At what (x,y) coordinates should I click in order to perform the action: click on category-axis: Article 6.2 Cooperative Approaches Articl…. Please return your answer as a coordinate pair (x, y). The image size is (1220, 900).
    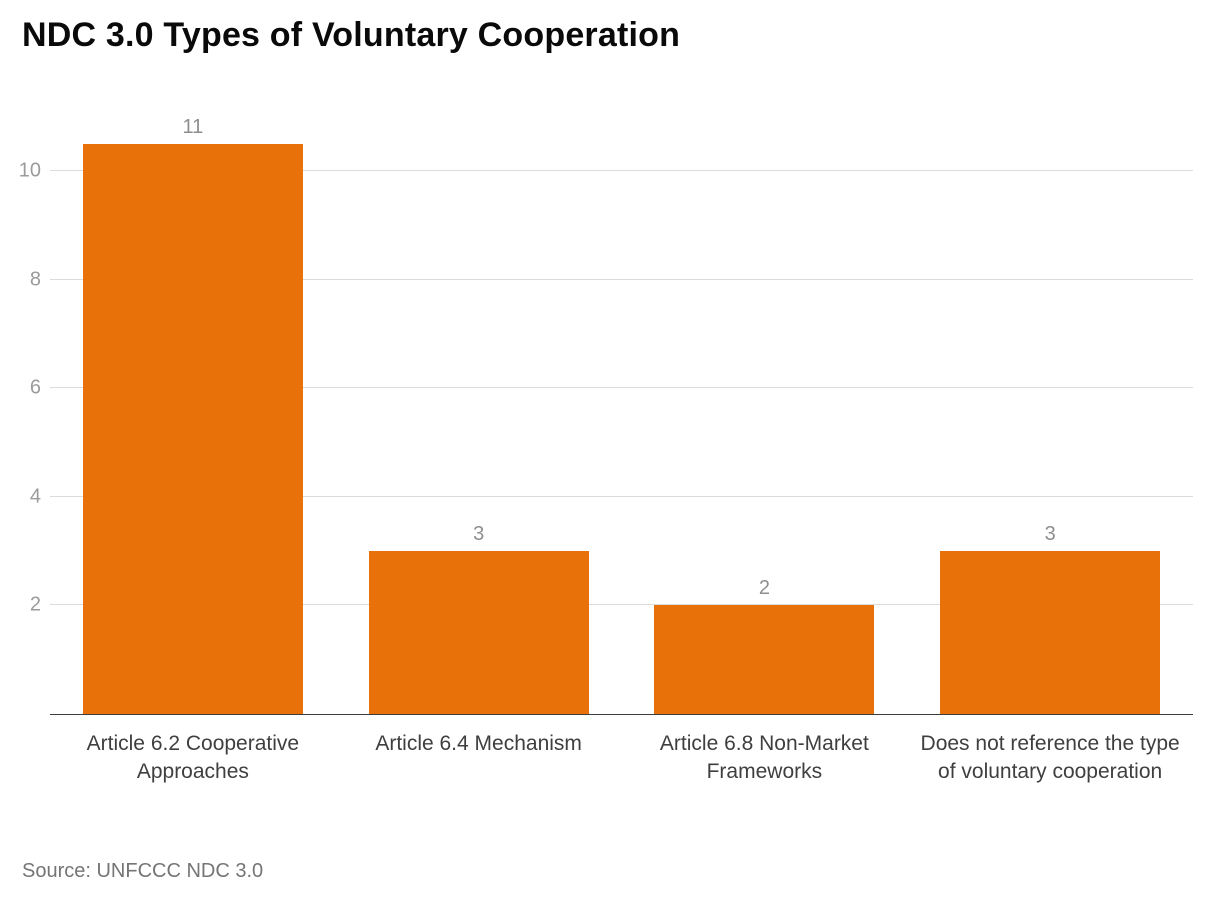
    Looking at the image, I should click on (621, 751).